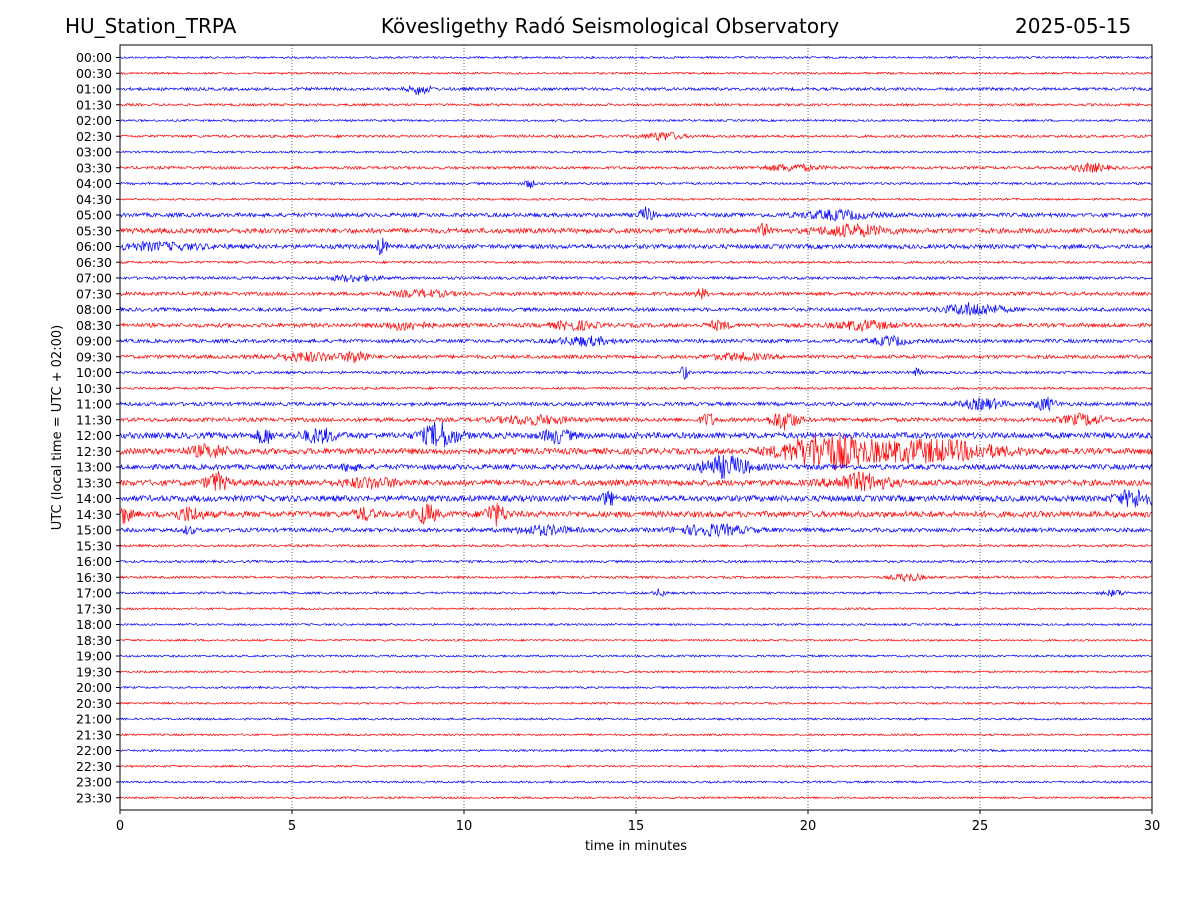 The image size is (1200, 900). I want to click on x-tick-label: 5, so click(292, 826).